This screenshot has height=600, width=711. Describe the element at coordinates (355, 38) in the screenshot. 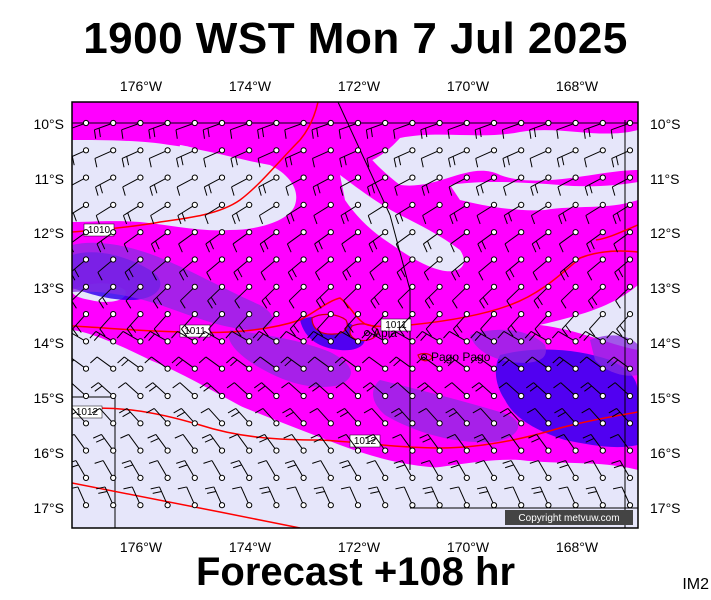

I see `map-title: 1900 WST Mon 7 Jul 2025` at that location.